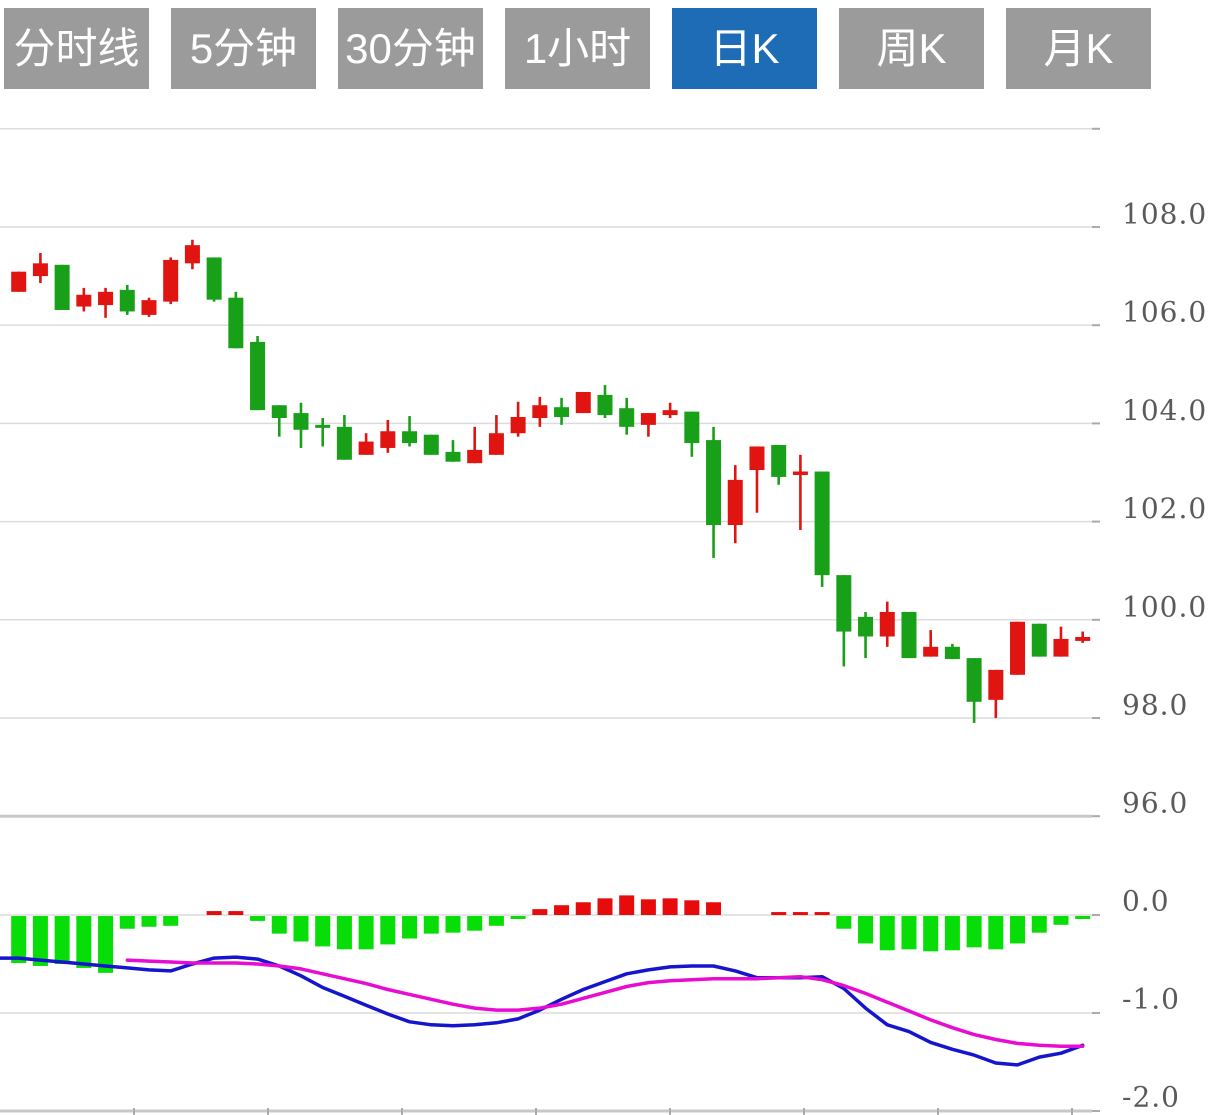  What do you see at coordinates (1096, 1111) in the screenshot?
I see `macd-axis-tick--2.0` at bounding box center [1096, 1111].